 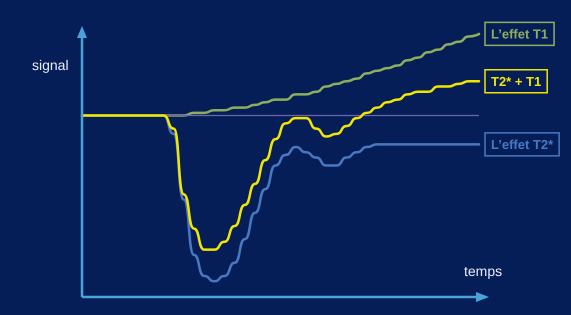 I want to click on y-axis-title: signal, so click(x=50, y=65).